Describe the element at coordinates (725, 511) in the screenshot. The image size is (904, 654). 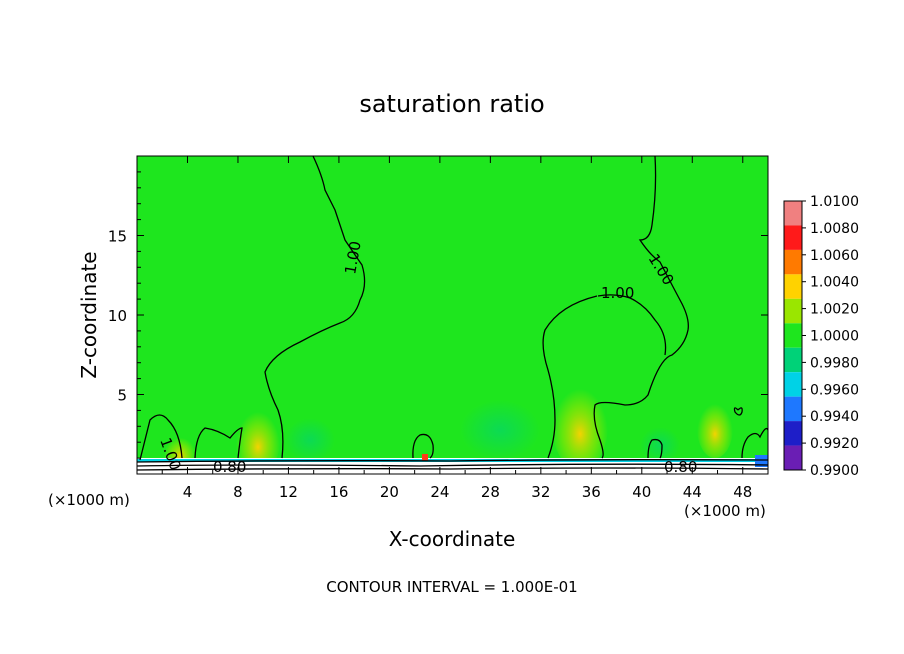
I see `x-axis-unit: (×1000 m)` at that location.